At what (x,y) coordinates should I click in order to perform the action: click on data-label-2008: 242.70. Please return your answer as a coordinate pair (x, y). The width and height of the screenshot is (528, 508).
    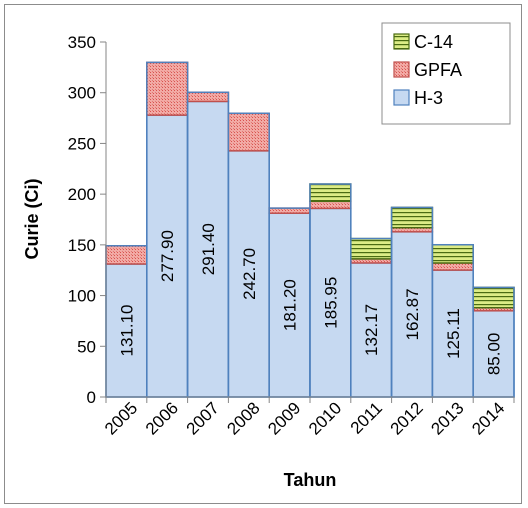
    Looking at the image, I should click on (249, 274).